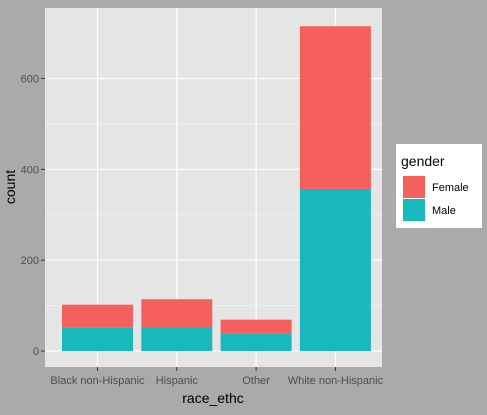 The width and height of the screenshot is (487, 415). Describe the element at coordinates (256, 381) in the screenshot. I see `x-tick-label: Other` at that location.